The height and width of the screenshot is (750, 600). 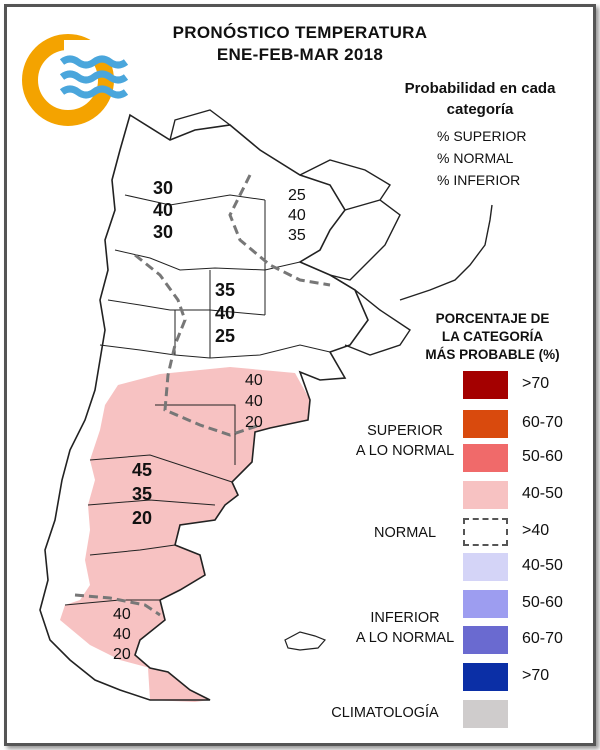 I want to click on islands, so click(x=305, y=641).